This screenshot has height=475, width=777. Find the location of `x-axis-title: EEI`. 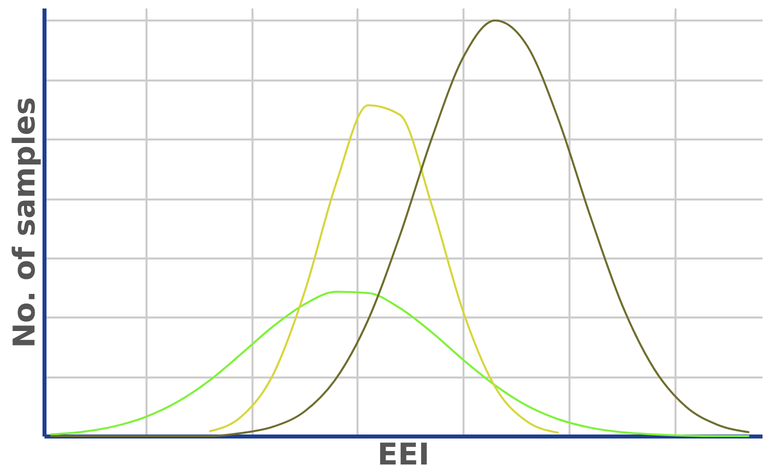

x-axis-title: EEI is located at coordinates (403, 455).